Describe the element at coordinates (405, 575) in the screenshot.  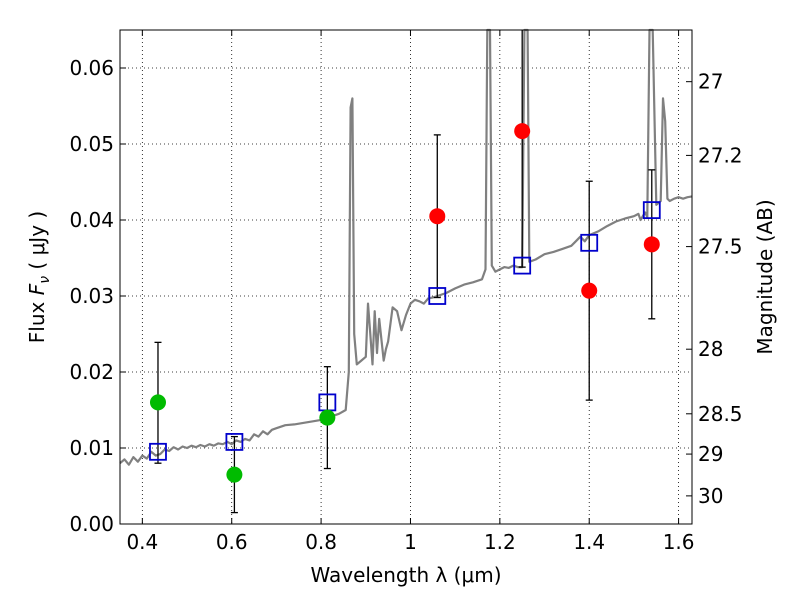
I see `x-axis-label: Wavelength λ (μm)` at that location.